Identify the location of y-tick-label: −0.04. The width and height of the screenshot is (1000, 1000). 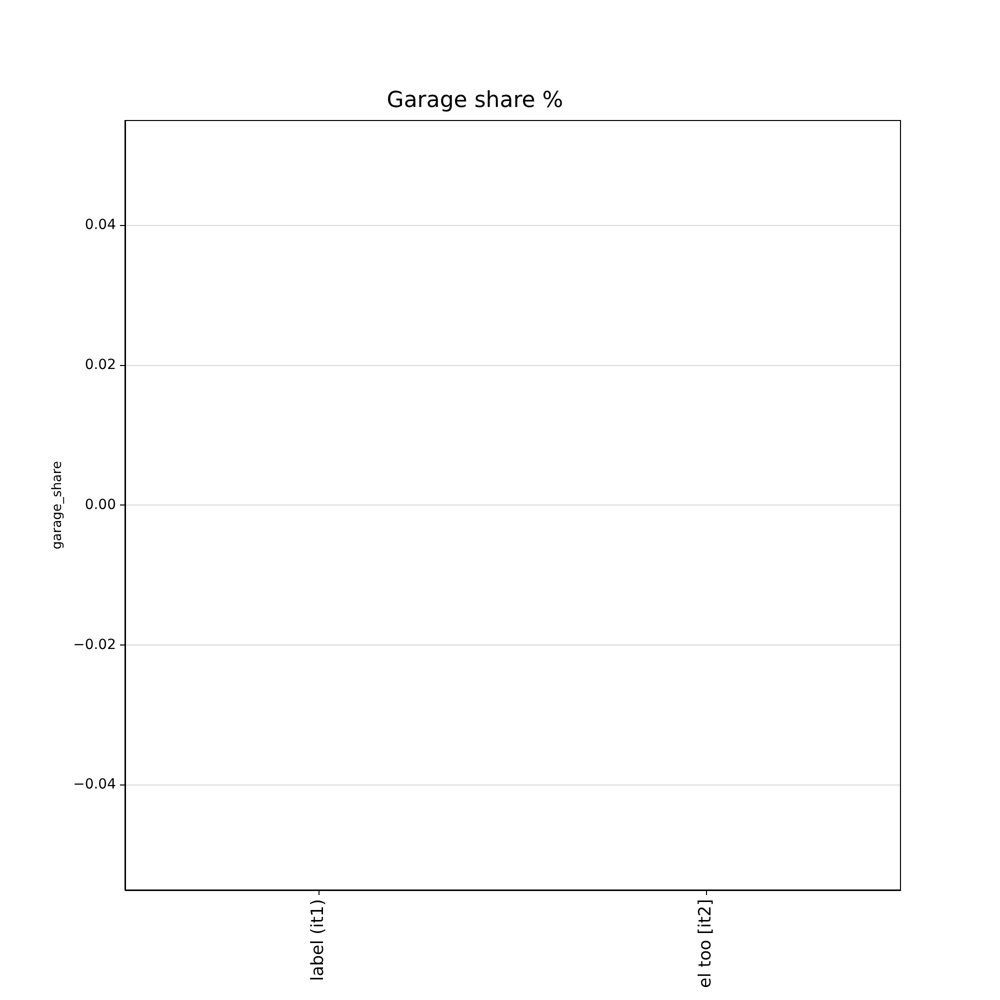
(94, 784).